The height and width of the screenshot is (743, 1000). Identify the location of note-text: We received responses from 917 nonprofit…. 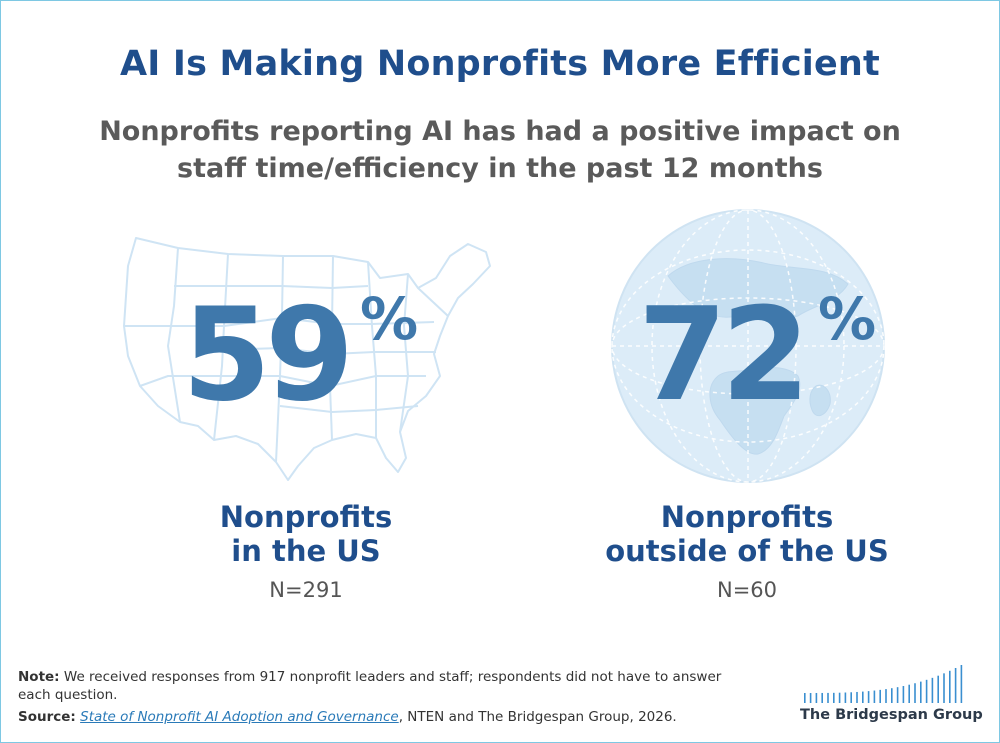
(370, 686).